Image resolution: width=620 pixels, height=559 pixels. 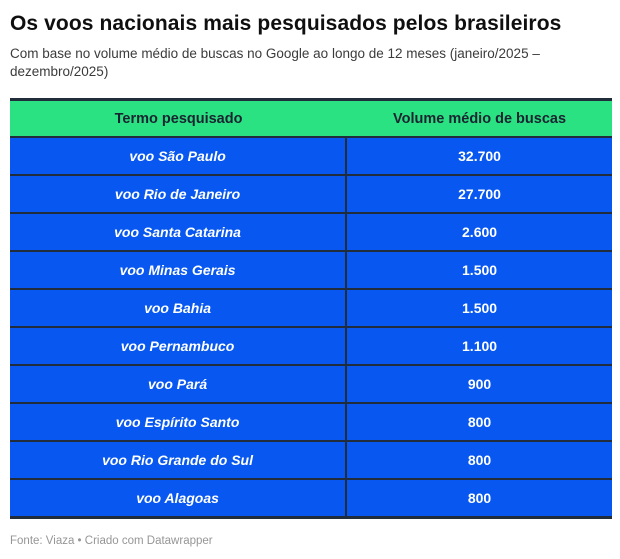 I want to click on volume-cell: 1.100, so click(x=480, y=346).